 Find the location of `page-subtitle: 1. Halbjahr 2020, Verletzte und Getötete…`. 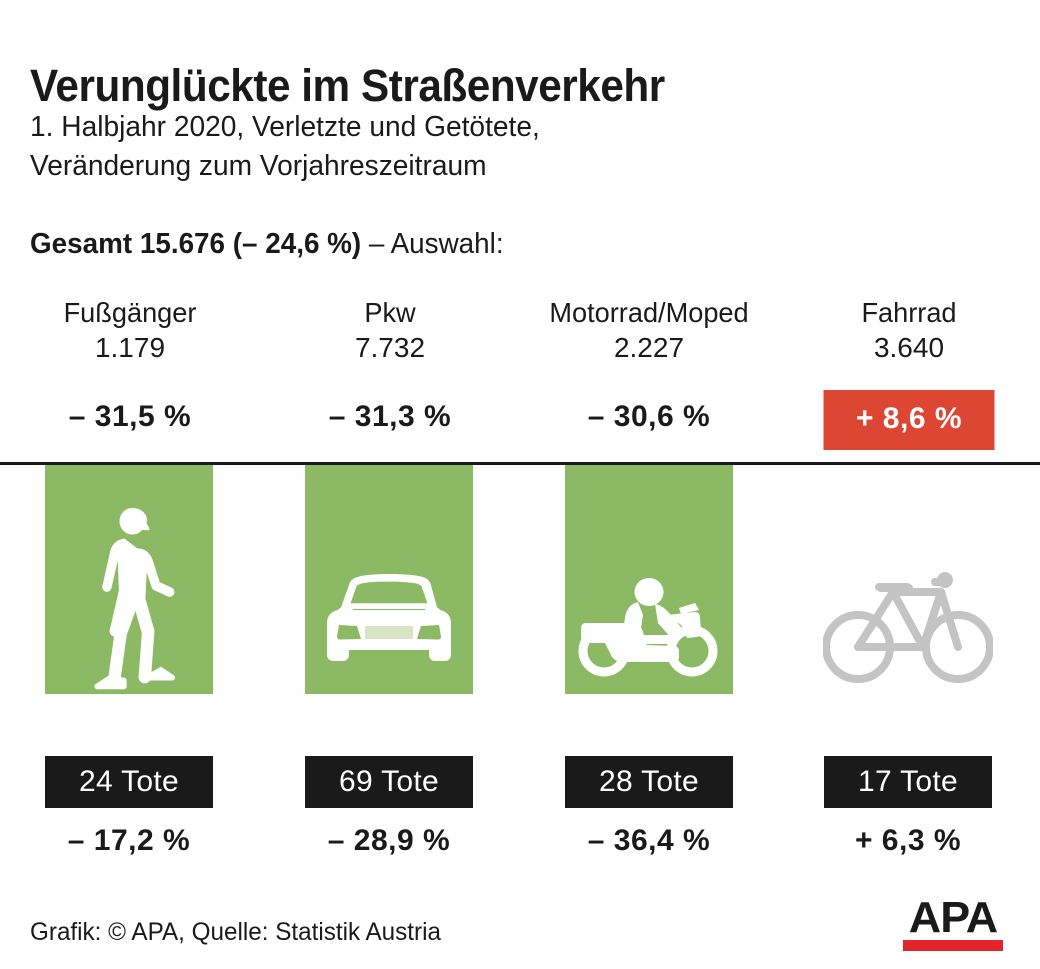

page-subtitle: 1. Halbjahr 2020, Verletzte und Getötete… is located at coordinates (285, 146).